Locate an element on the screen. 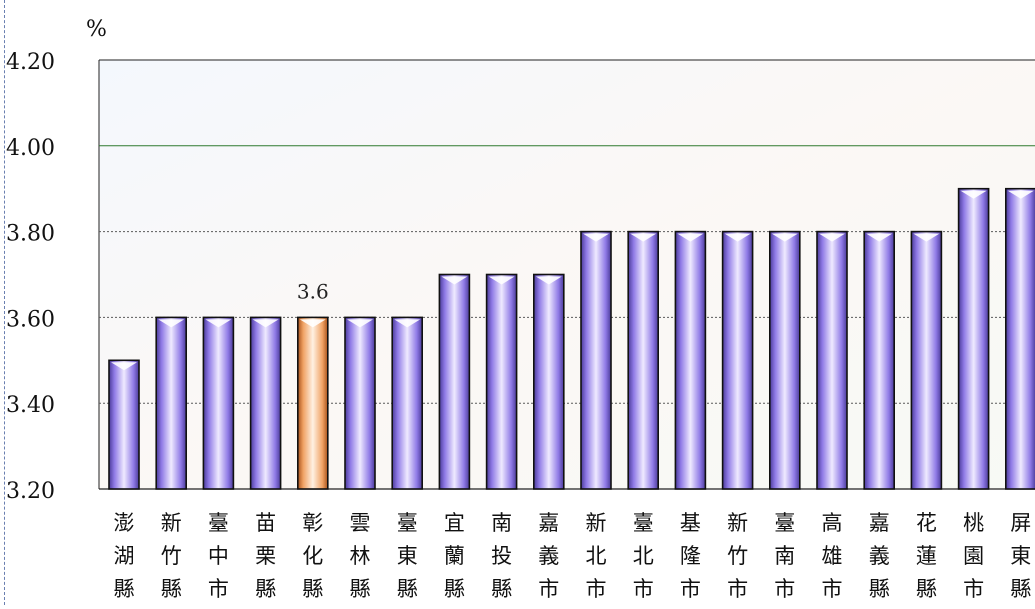 The height and width of the screenshot is (609, 1035). bar-新北市 is located at coordinates (596, 360).